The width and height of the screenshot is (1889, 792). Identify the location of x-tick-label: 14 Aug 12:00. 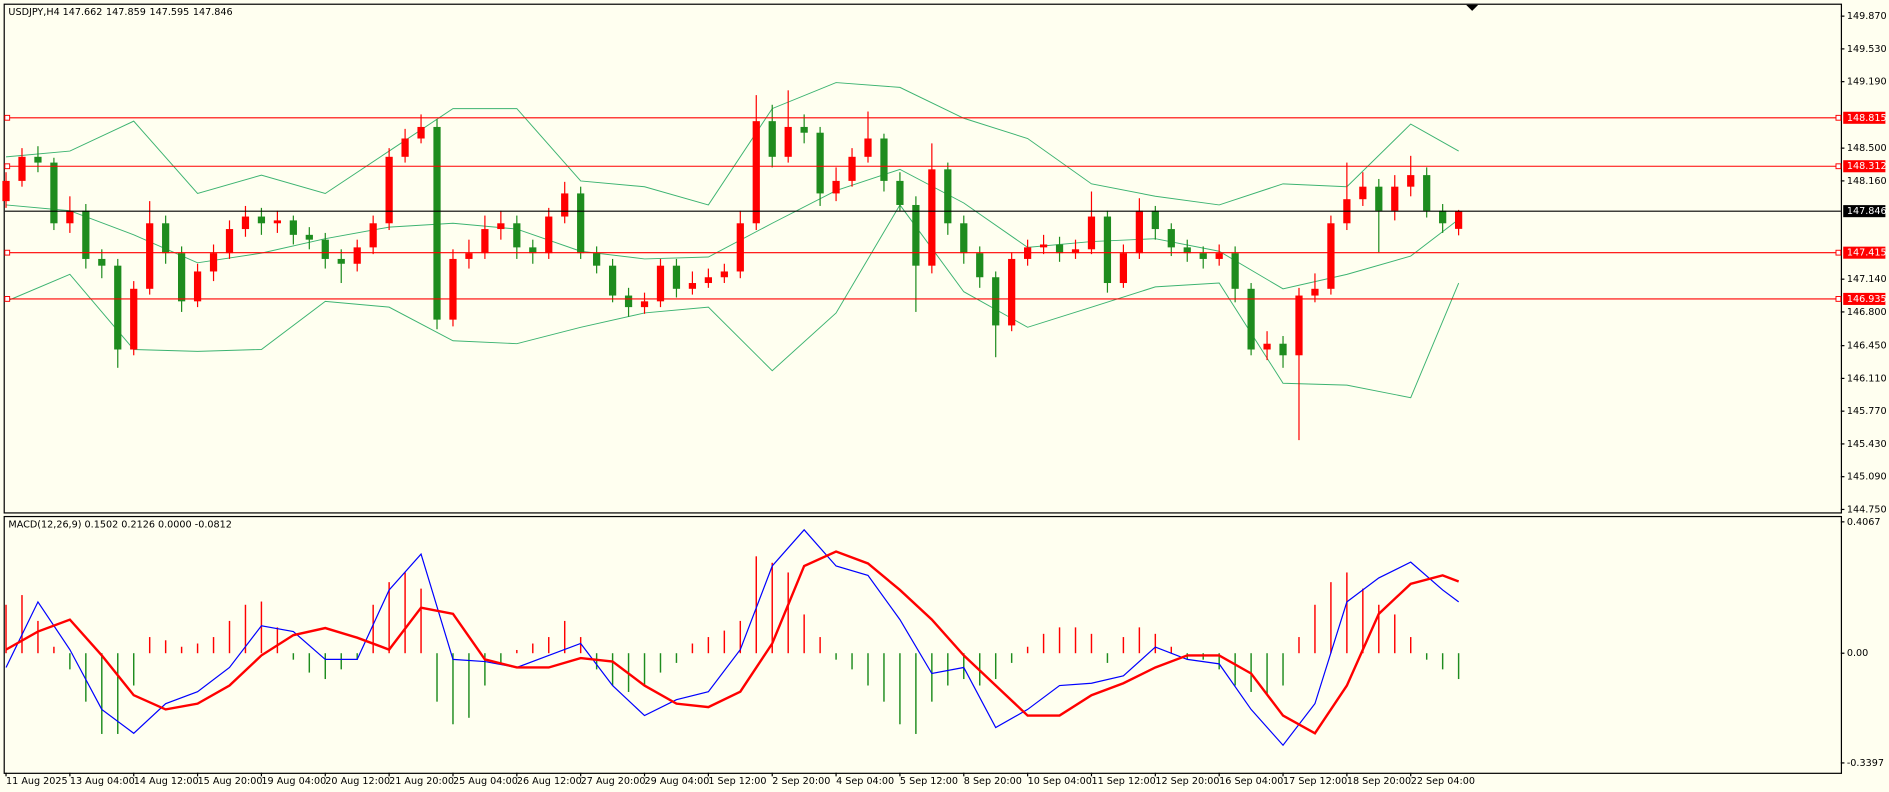
(166, 781).